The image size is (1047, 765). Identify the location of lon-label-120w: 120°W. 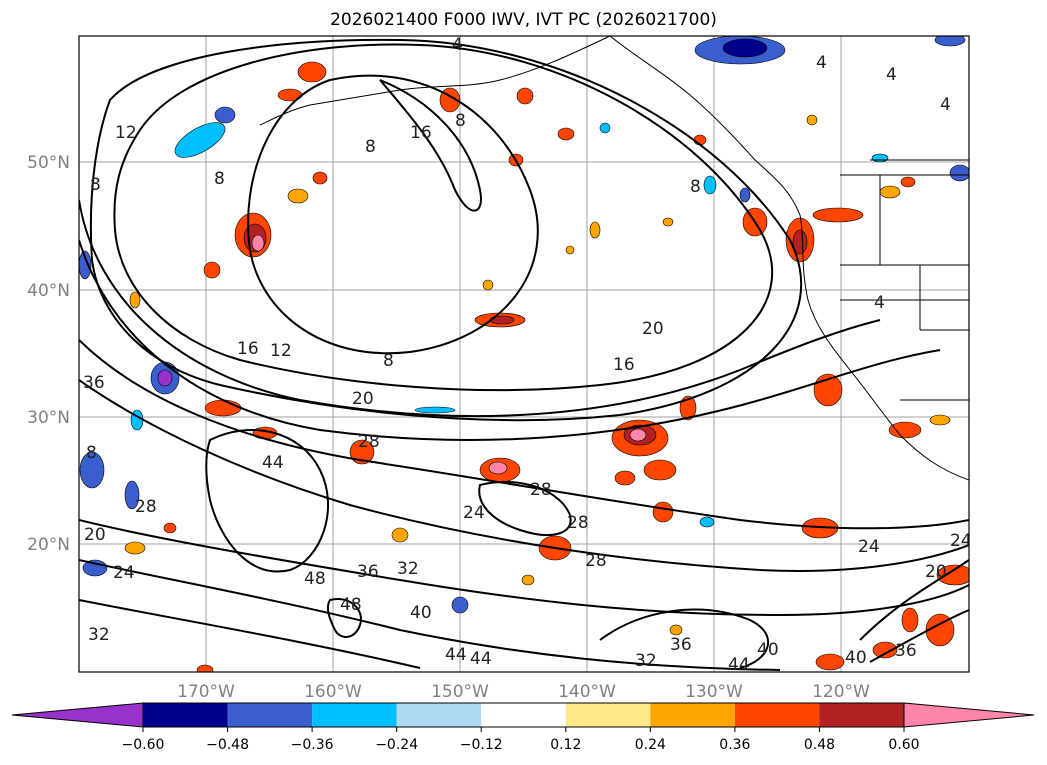
(841, 692).